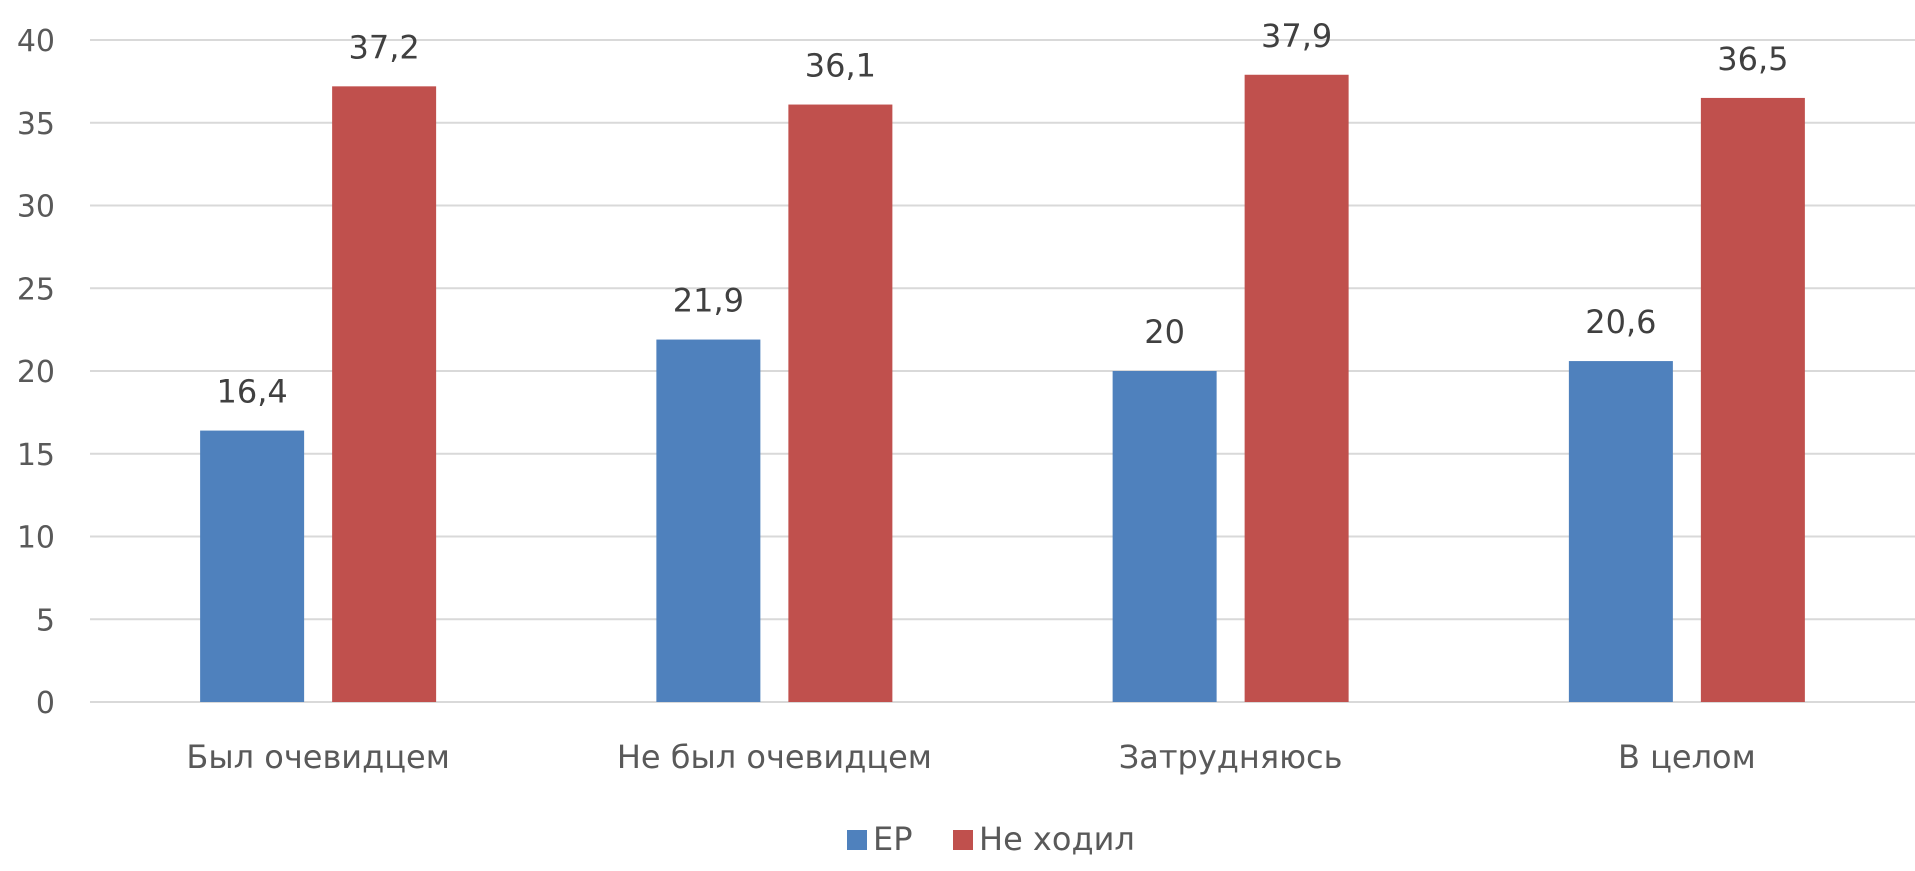 This screenshot has width=1915, height=871. What do you see at coordinates (1752, 59) in the screenshot?
I see `data-label: 36,5` at bounding box center [1752, 59].